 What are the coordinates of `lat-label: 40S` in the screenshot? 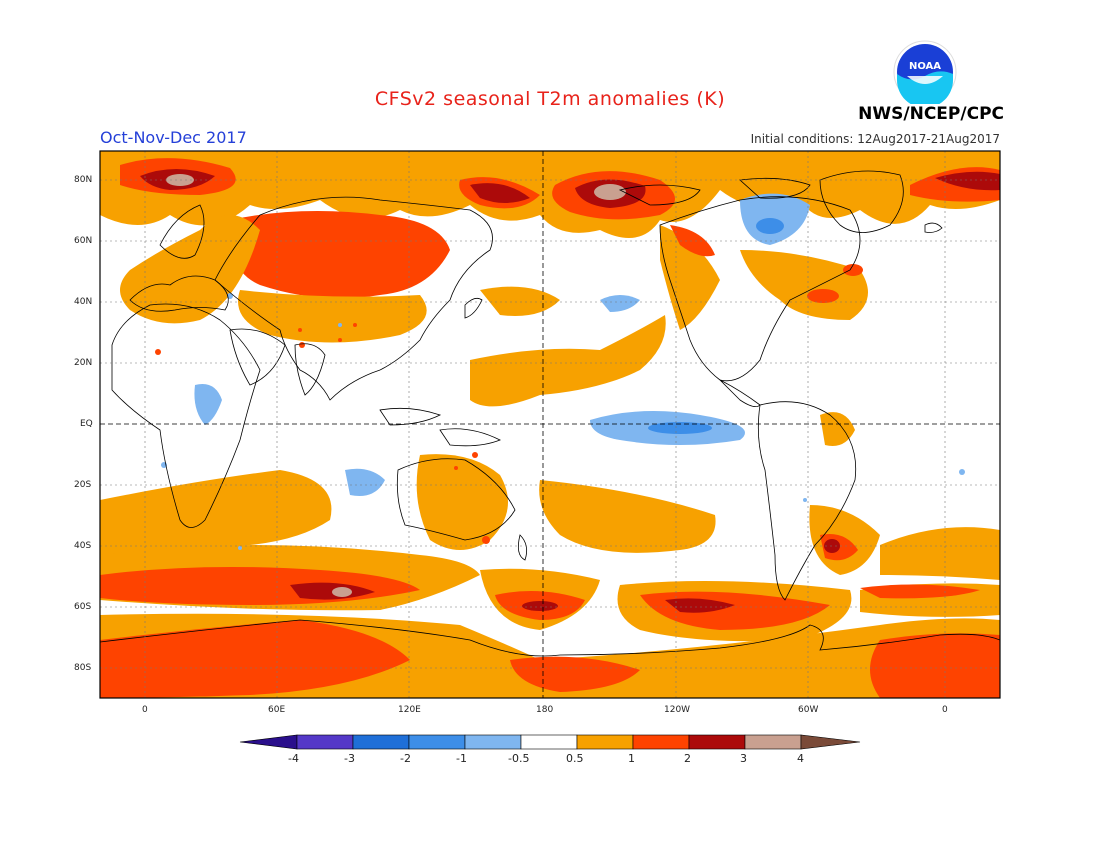 It's located at (83, 546).